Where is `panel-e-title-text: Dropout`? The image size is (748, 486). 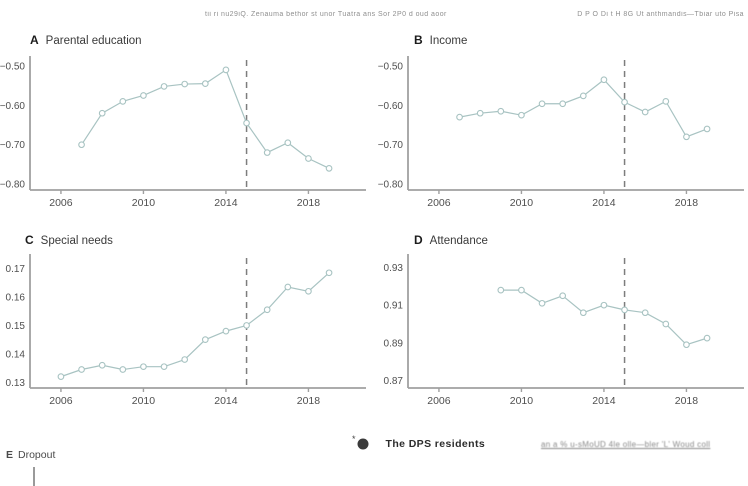
panel-e-title-text: Dropout is located at coordinates (37, 455).